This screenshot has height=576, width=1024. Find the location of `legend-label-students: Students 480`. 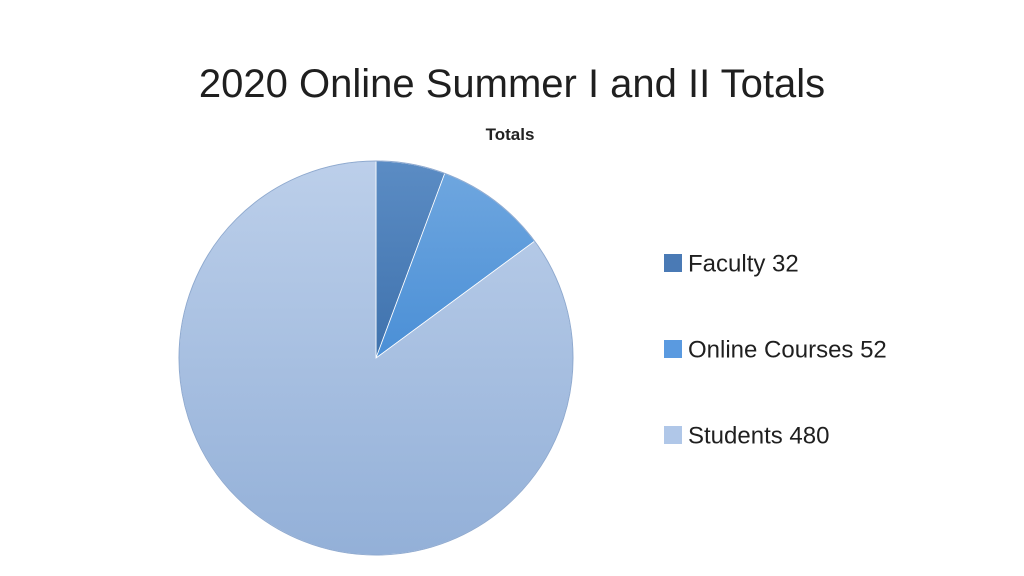

legend-label-students: Students 480 is located at coordinates (759, 436).